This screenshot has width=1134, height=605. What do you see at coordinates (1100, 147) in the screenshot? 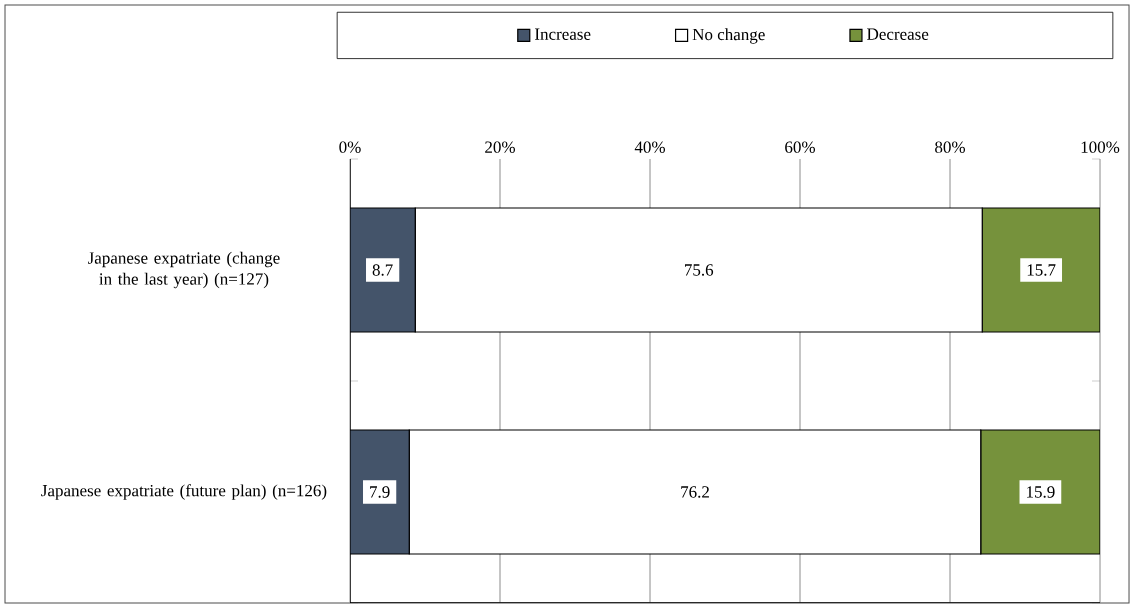
I see `x-tick-label: 100%` at bounding box center [1100, 147].